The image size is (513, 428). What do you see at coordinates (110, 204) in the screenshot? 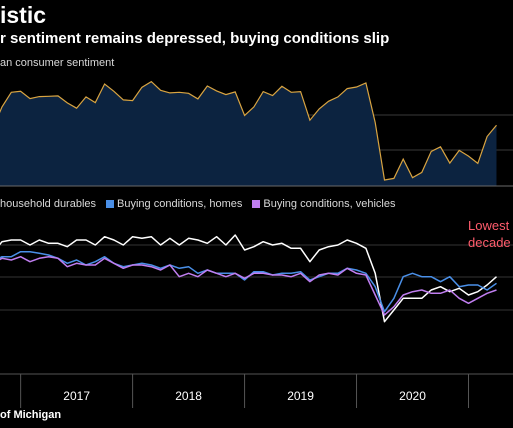
I see `legend-swatch-homes` at bounding box center [110, 204].